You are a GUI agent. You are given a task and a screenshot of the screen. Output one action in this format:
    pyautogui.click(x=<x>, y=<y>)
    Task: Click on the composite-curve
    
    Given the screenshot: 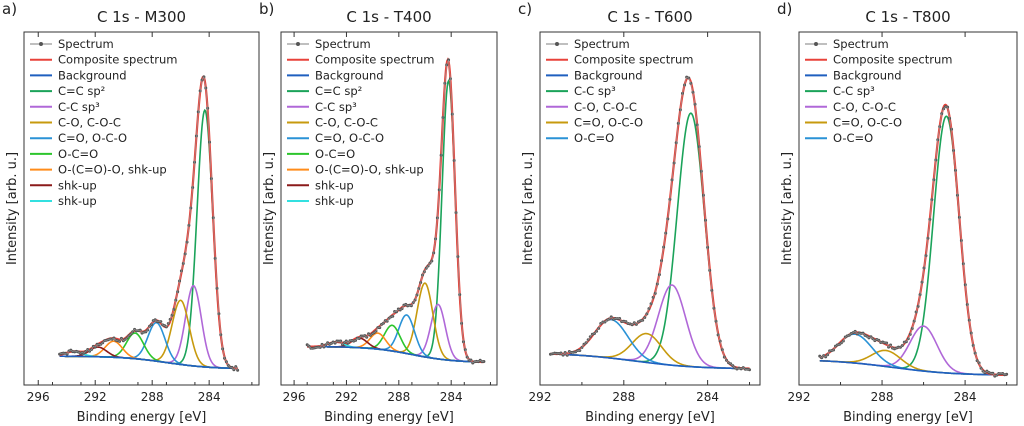 What is the action you would take?
    pyautogui.click(x=913, y=240)
    